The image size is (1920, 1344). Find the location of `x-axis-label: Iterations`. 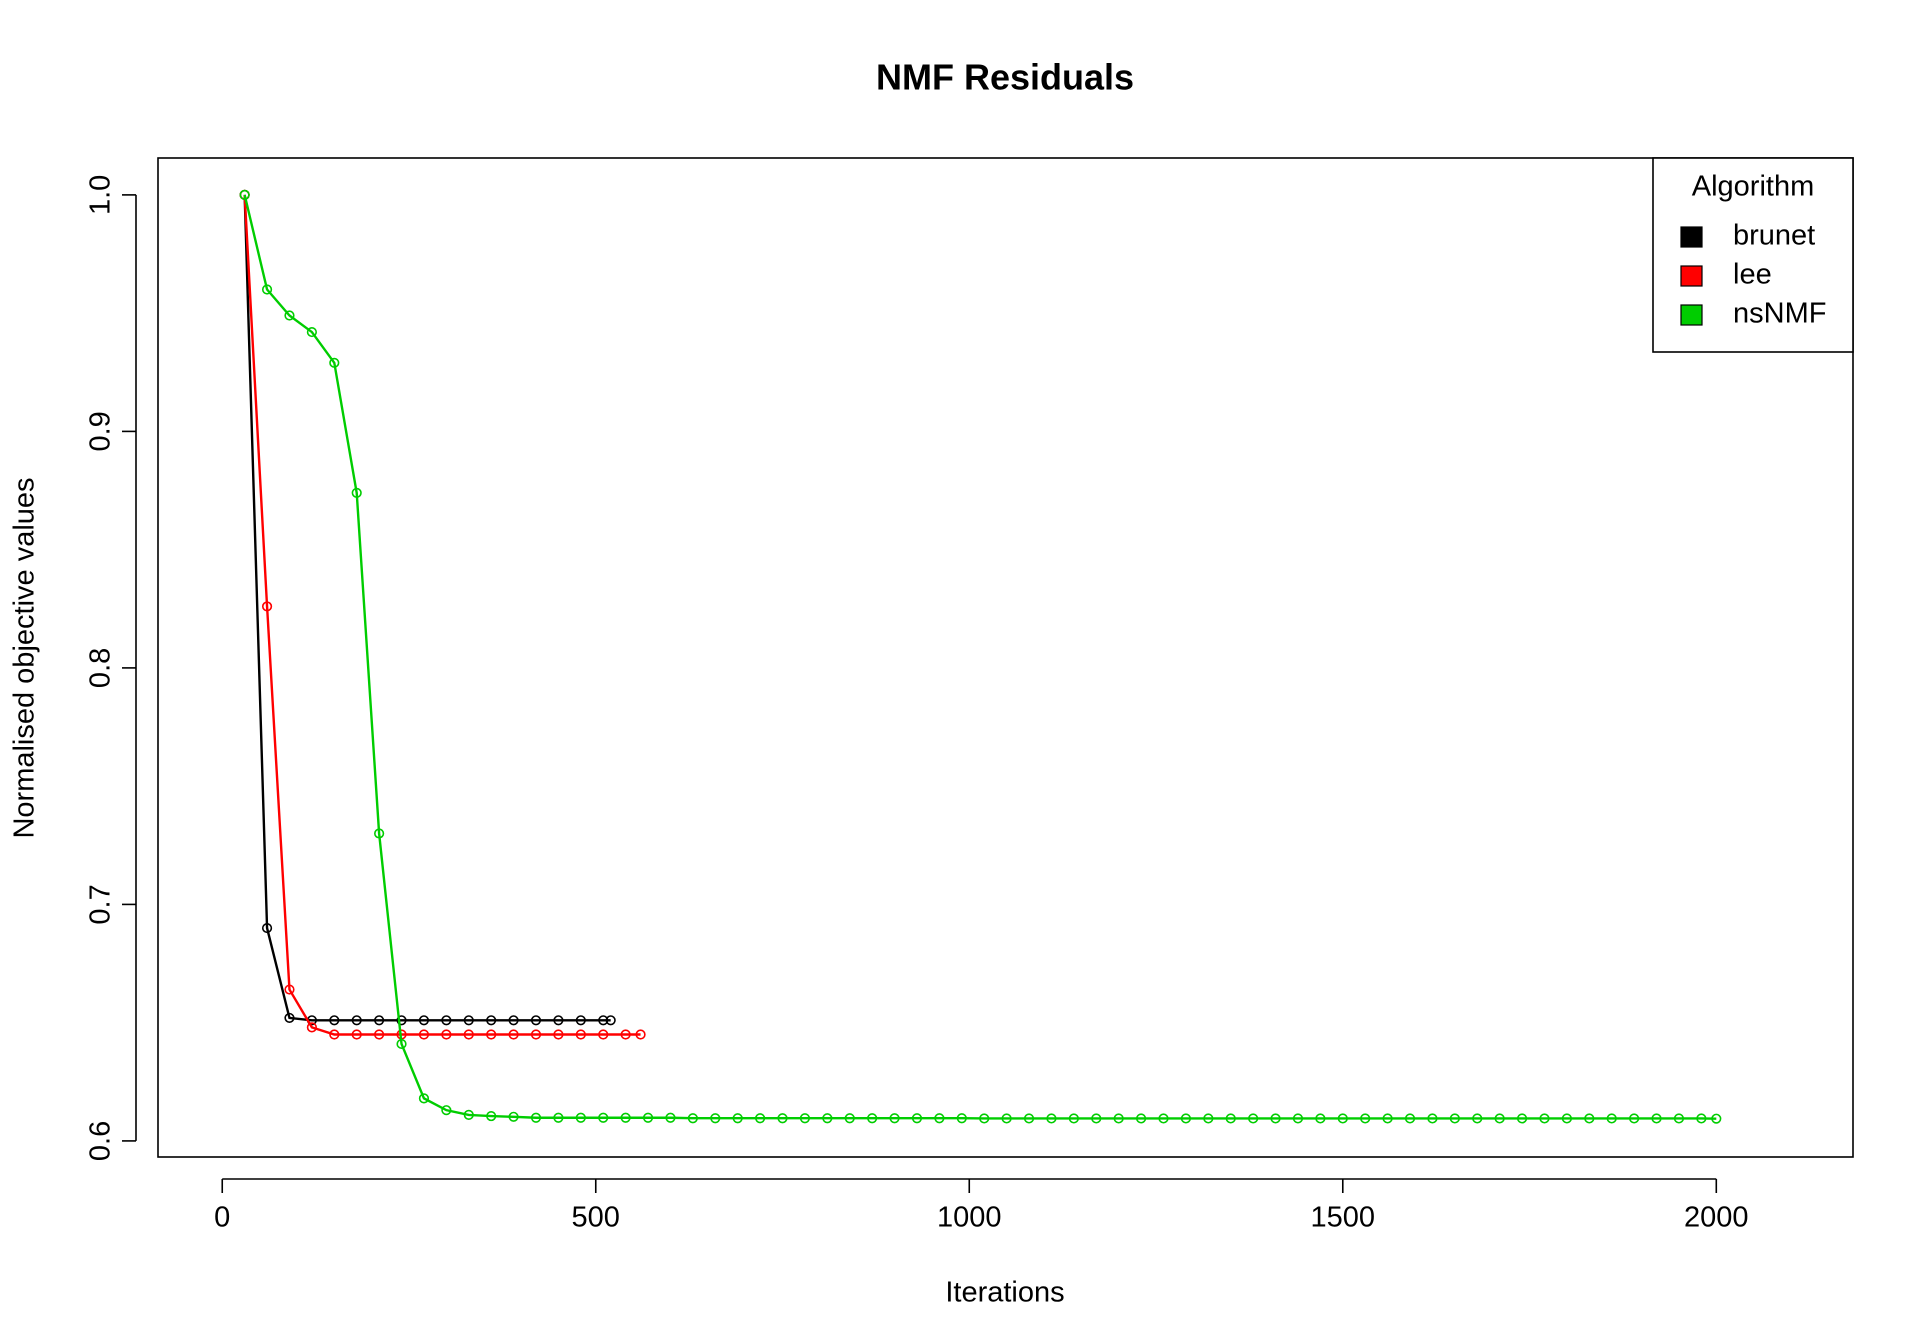

x-axis-label: Iterations is located at coordinates (1004, 1293).